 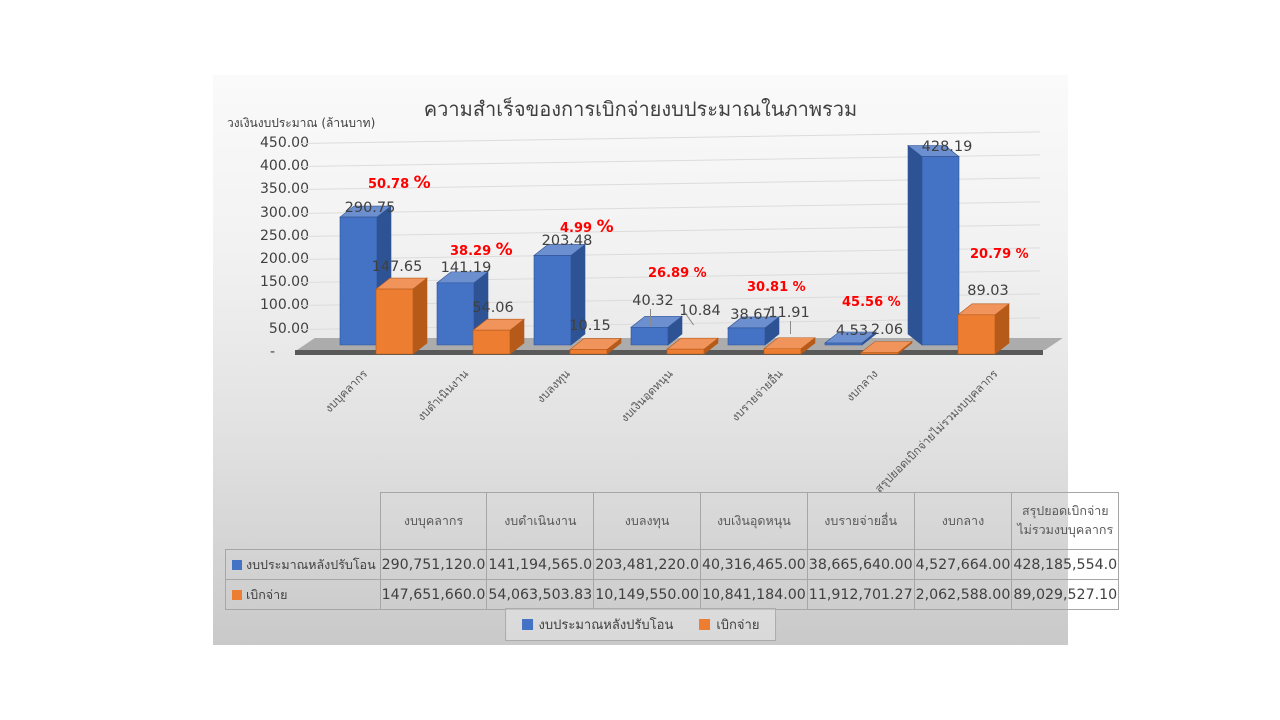 I want to click on table-value-cell: 428,185,554.0, so click(x=1065, y=564).